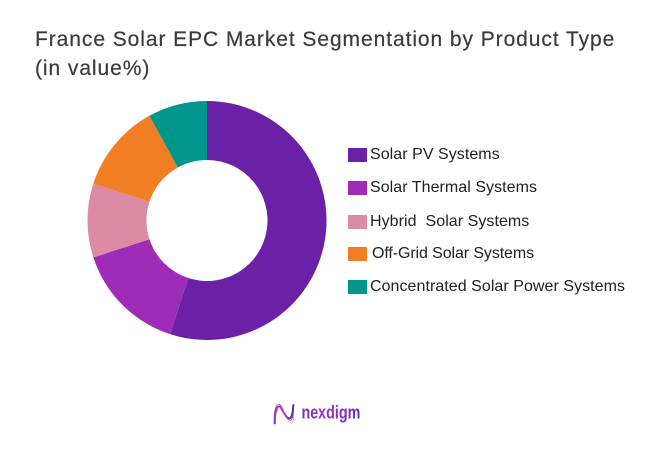 The image size is (662, 453). What do you see at coordinates (331, 412) in the screenshot?
I see `svg-text: nexdigm` at bounding box center [331, 412].